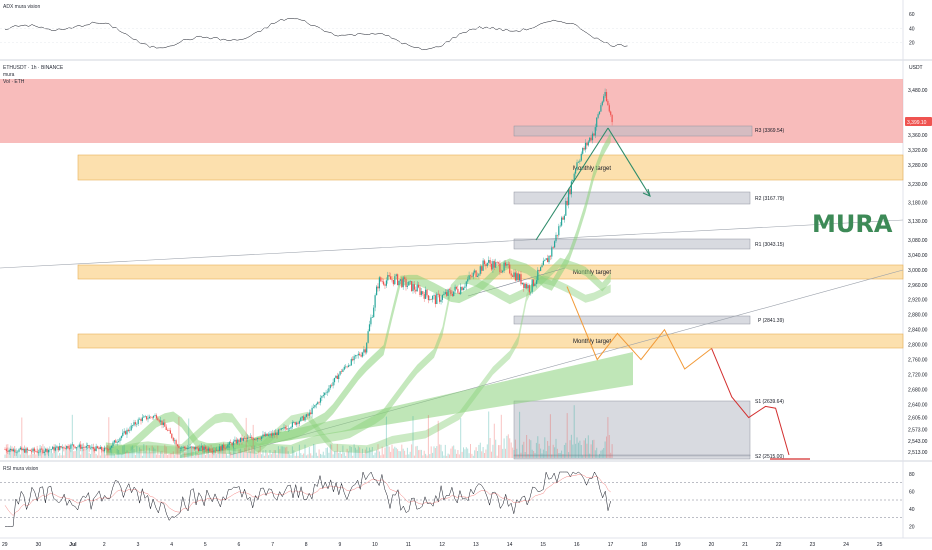 Image resolution: width=932 pixels, height=550 pixels. What do you see at coordinates (880, 545) in the screenshot?
I see `time-tick: 25` at bounding box center [880, 545].